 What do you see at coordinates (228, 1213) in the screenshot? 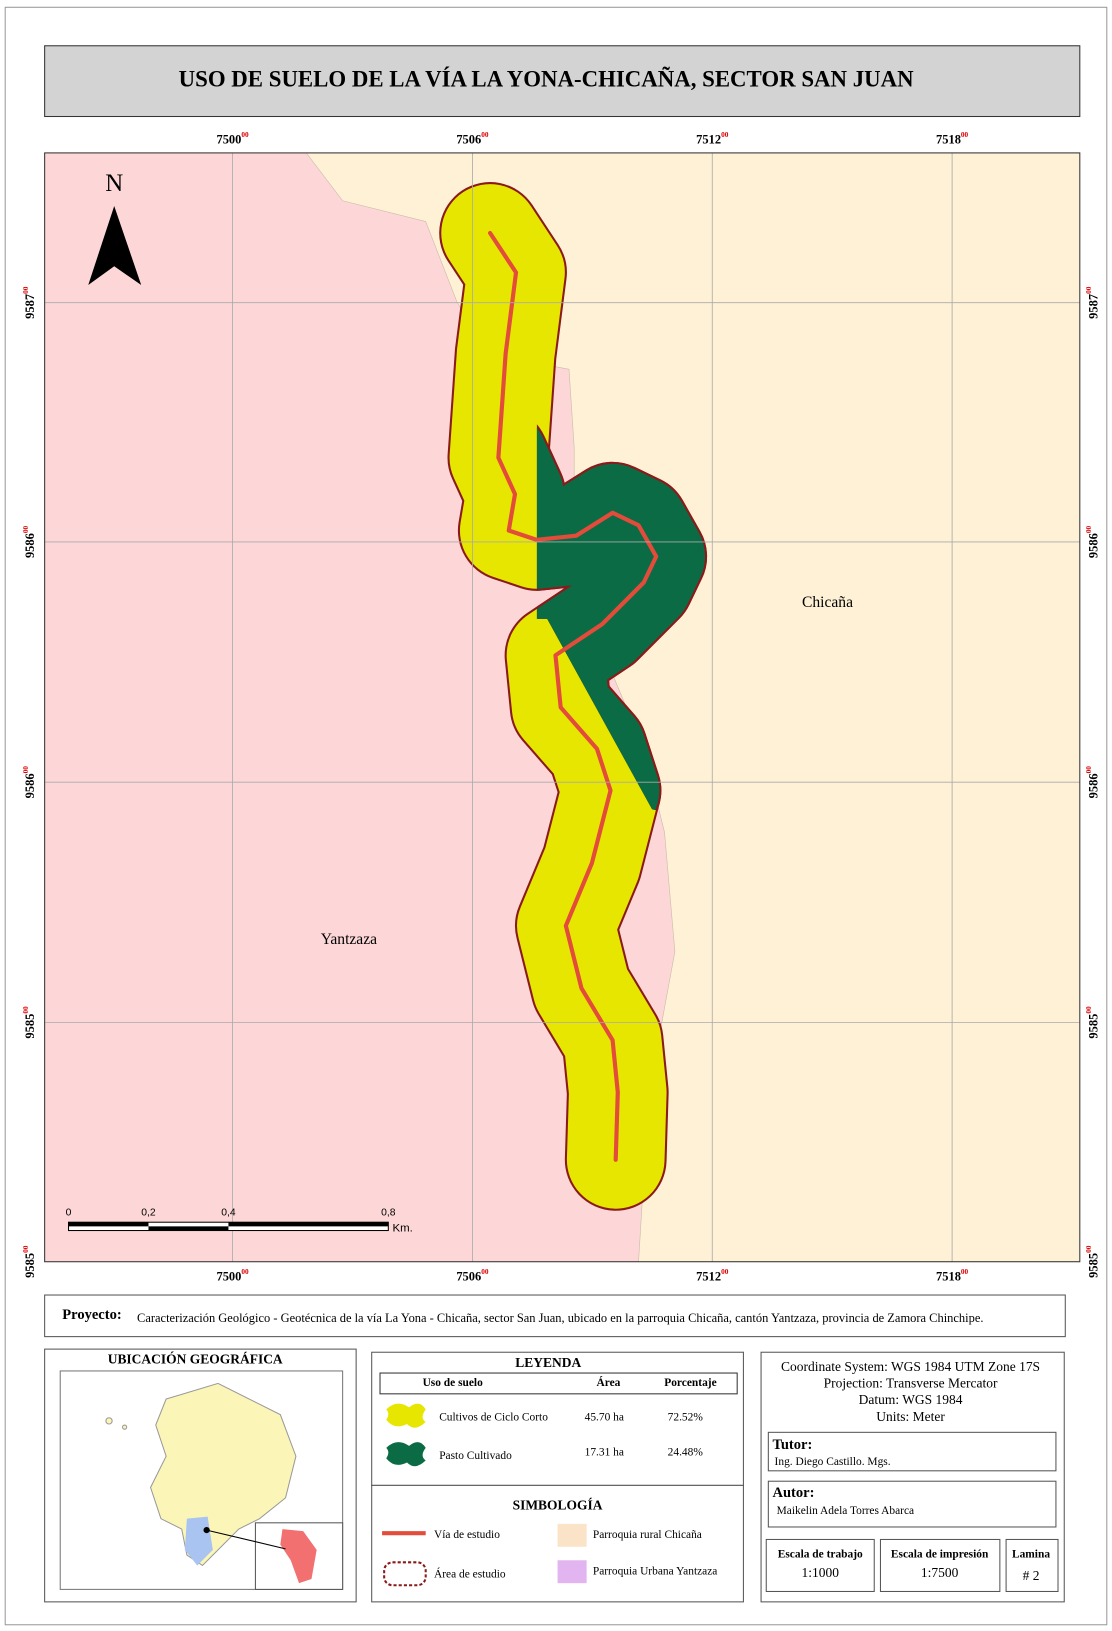
I see `scale-label: 0,4` at bounding box center [228, 1213].